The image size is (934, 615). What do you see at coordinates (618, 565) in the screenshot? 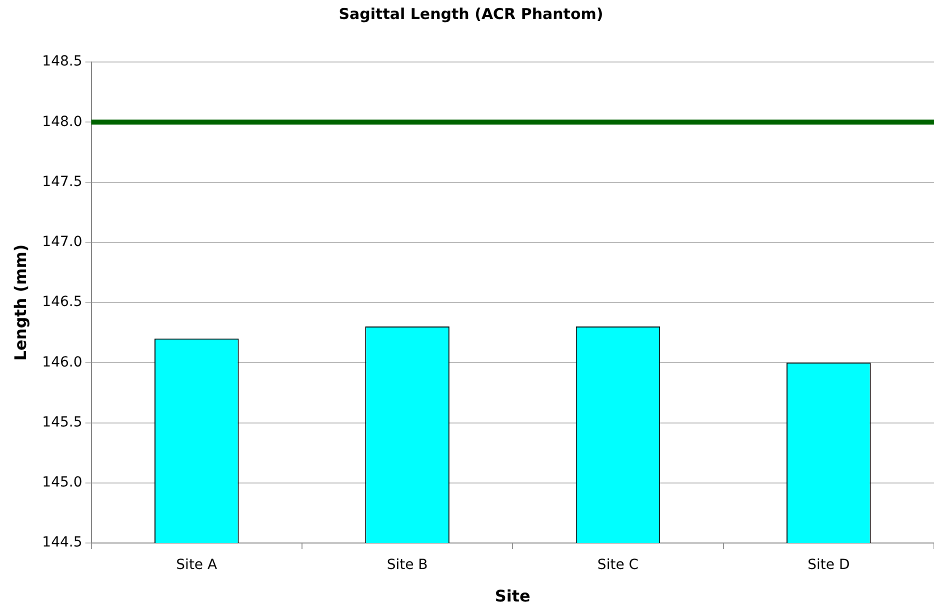
I see `x-tick-label: Site C` at bounding box center [618, 565].